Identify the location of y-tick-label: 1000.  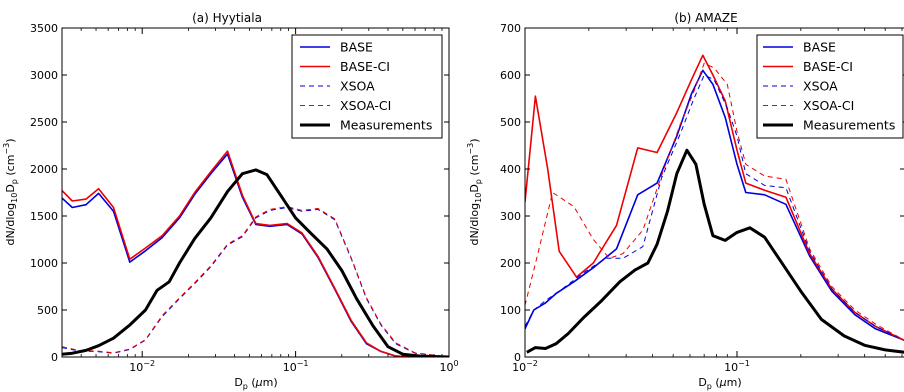
(44, 263).